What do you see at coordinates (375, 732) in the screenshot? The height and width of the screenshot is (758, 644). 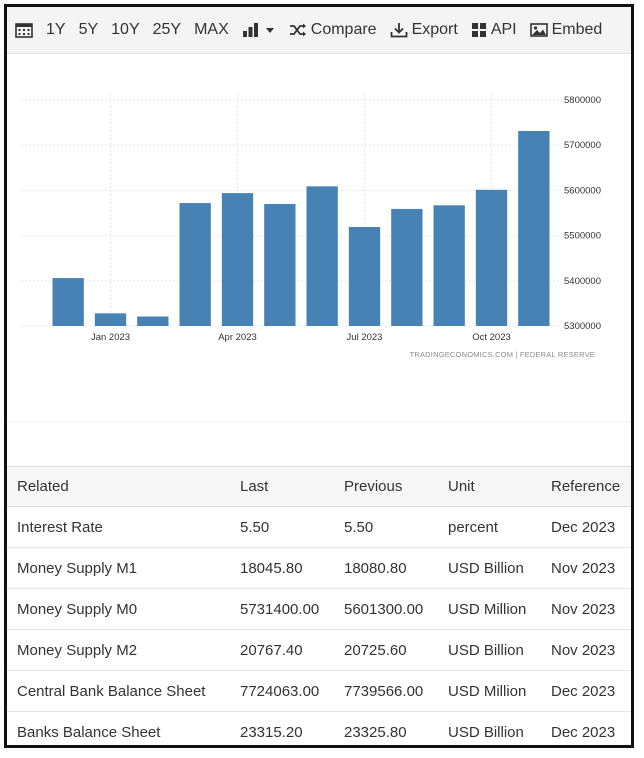 I see `previous-value: 23325.80` at bounding box center [375, 732].